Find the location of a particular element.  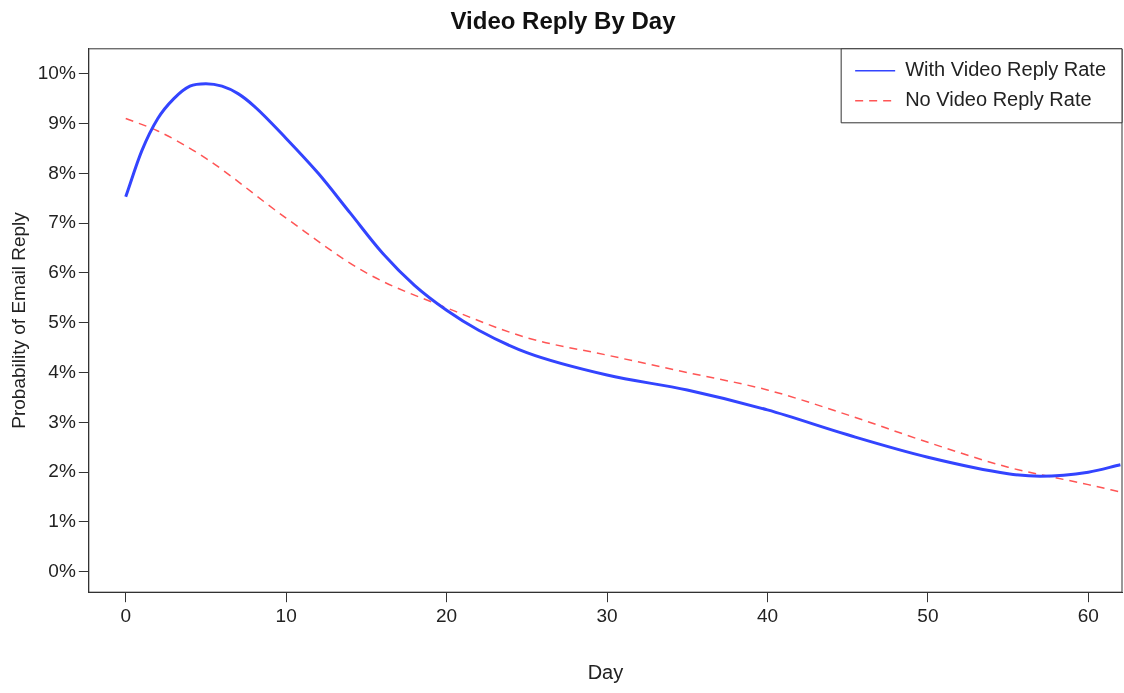

y-tick-label: 10% is located at coordinates (56, 72).